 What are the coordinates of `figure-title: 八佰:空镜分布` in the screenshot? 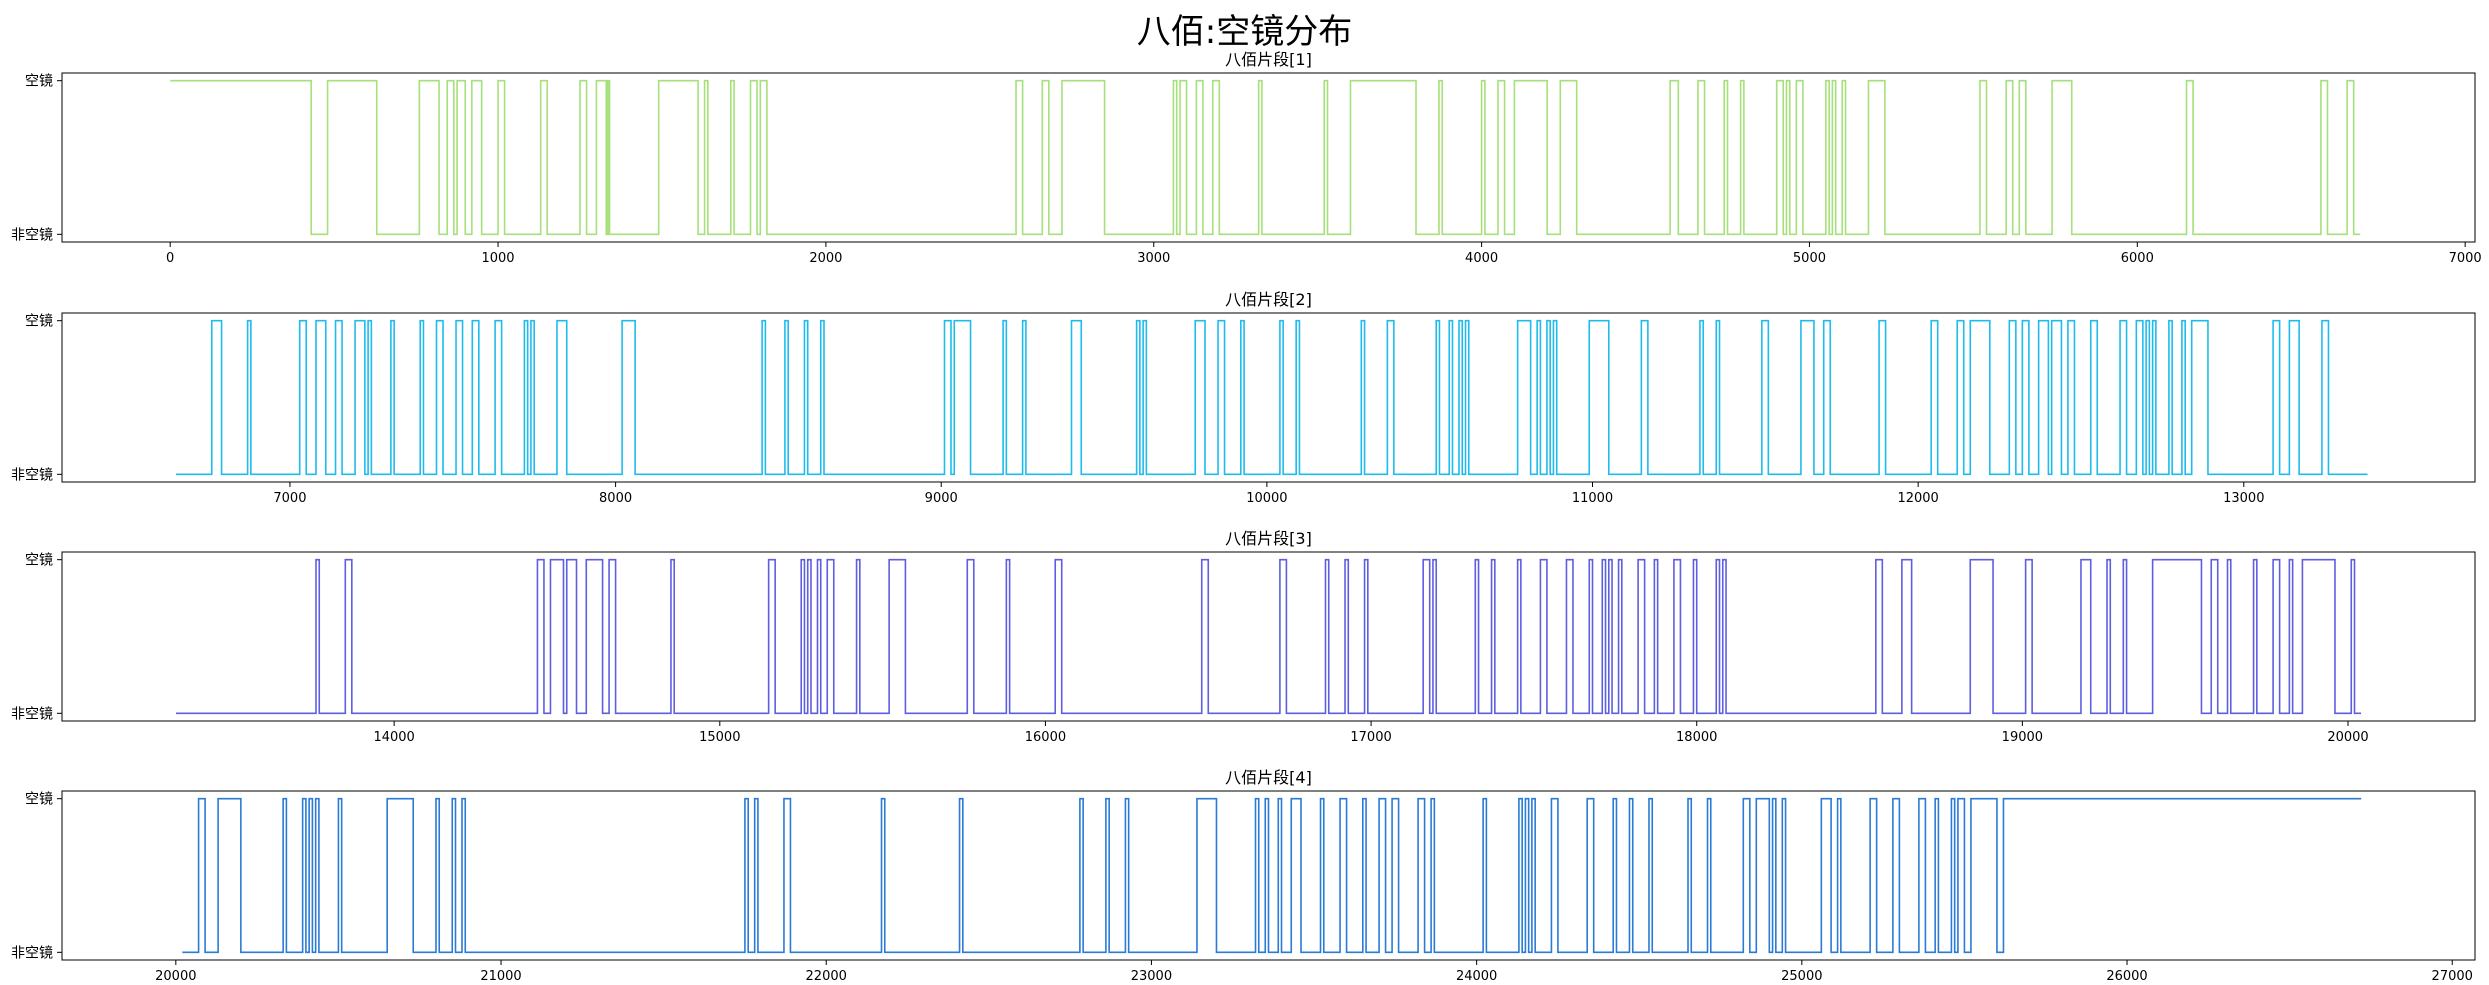 It's located at (1244, 32).